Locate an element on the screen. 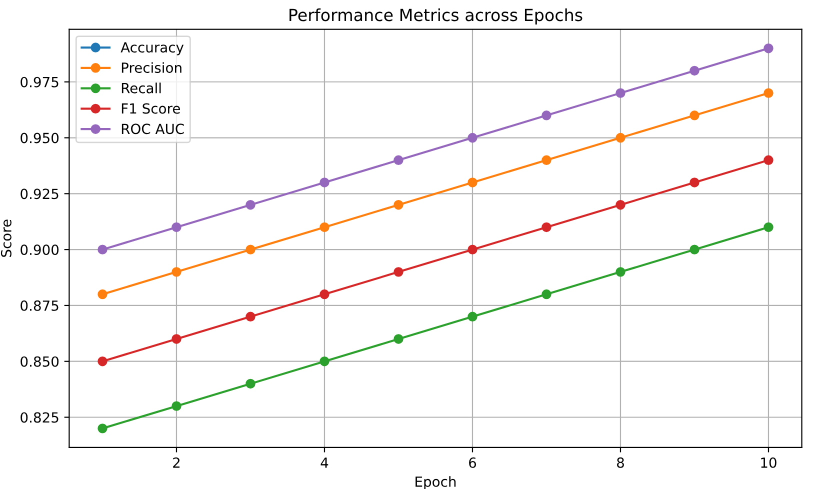 Image resolution: width=814 pixels, height=489 pixels. legend-label: Precision is located at coordinates (152, 67).